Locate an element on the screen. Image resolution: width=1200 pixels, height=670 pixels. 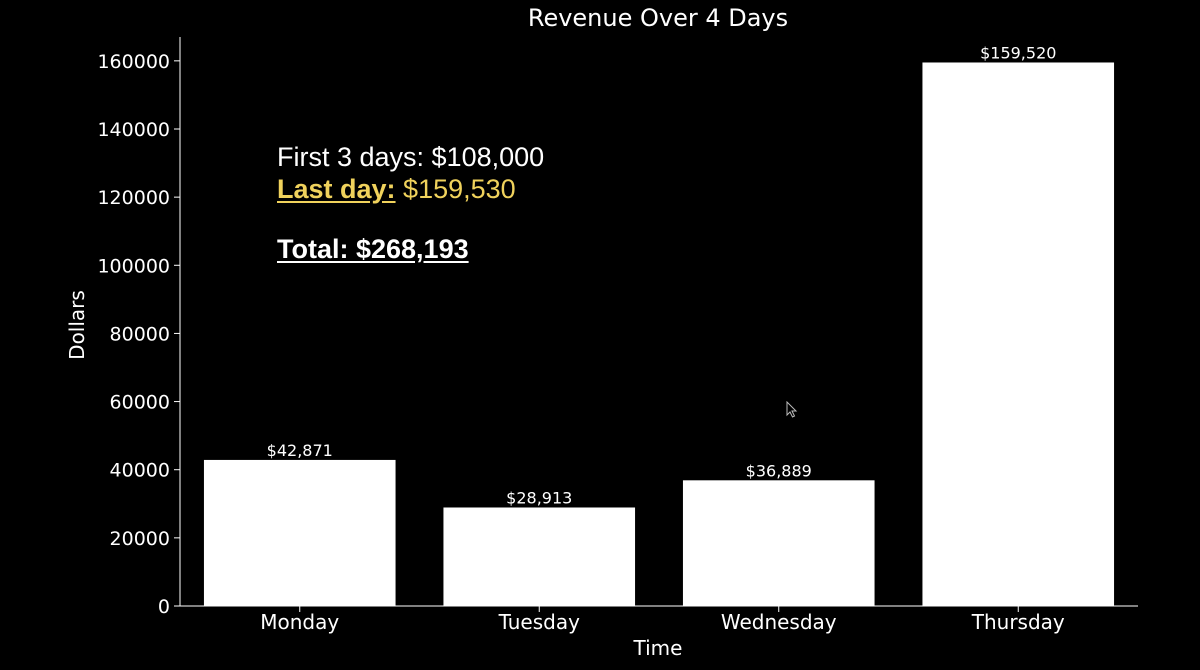
y-tick-label: 40000 is located at coordinates (140, 471).